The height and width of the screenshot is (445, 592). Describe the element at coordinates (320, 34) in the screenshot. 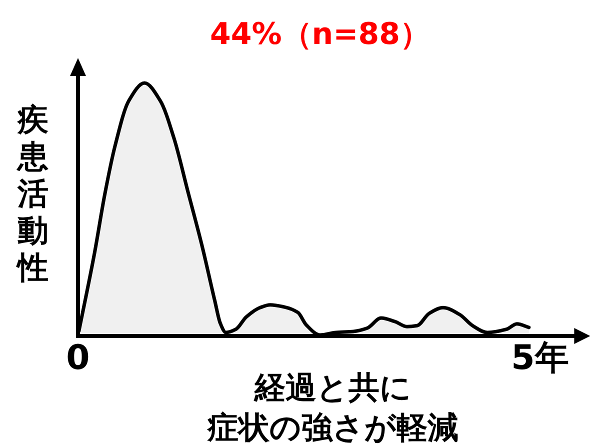

I see `chart-title: 44%（n=88）` at that location.